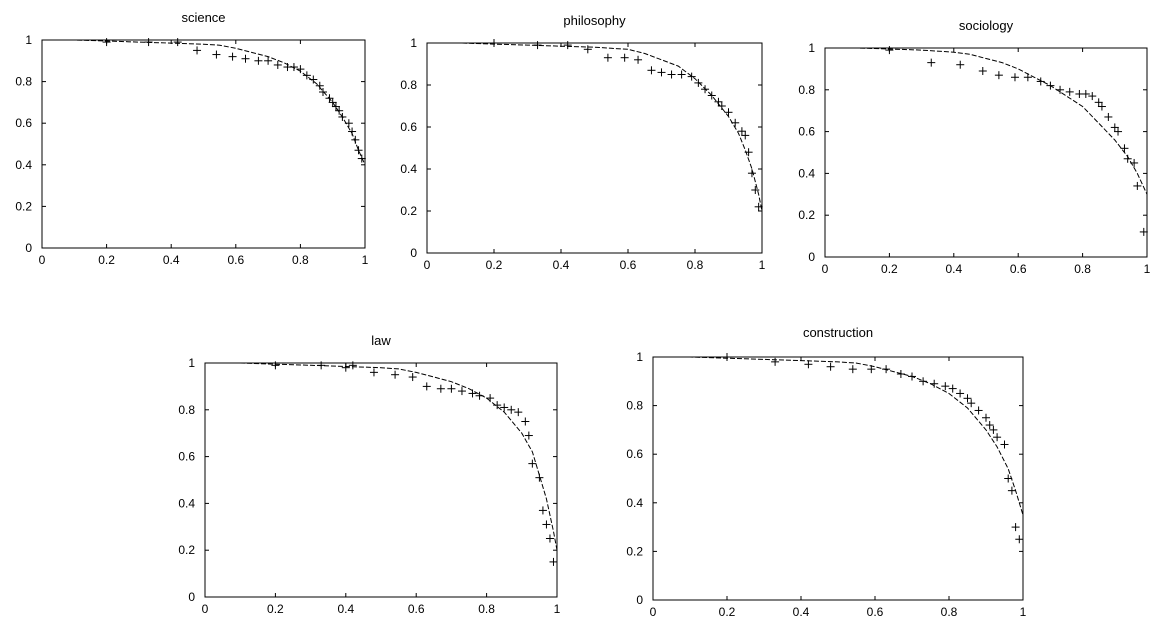  I want to click on chart-panel-philosophy: philosophy 0 0.2 0.4 0.6 0.8 1 0 0.2 0.4 0.6 0.8 1, so click(582, 142).